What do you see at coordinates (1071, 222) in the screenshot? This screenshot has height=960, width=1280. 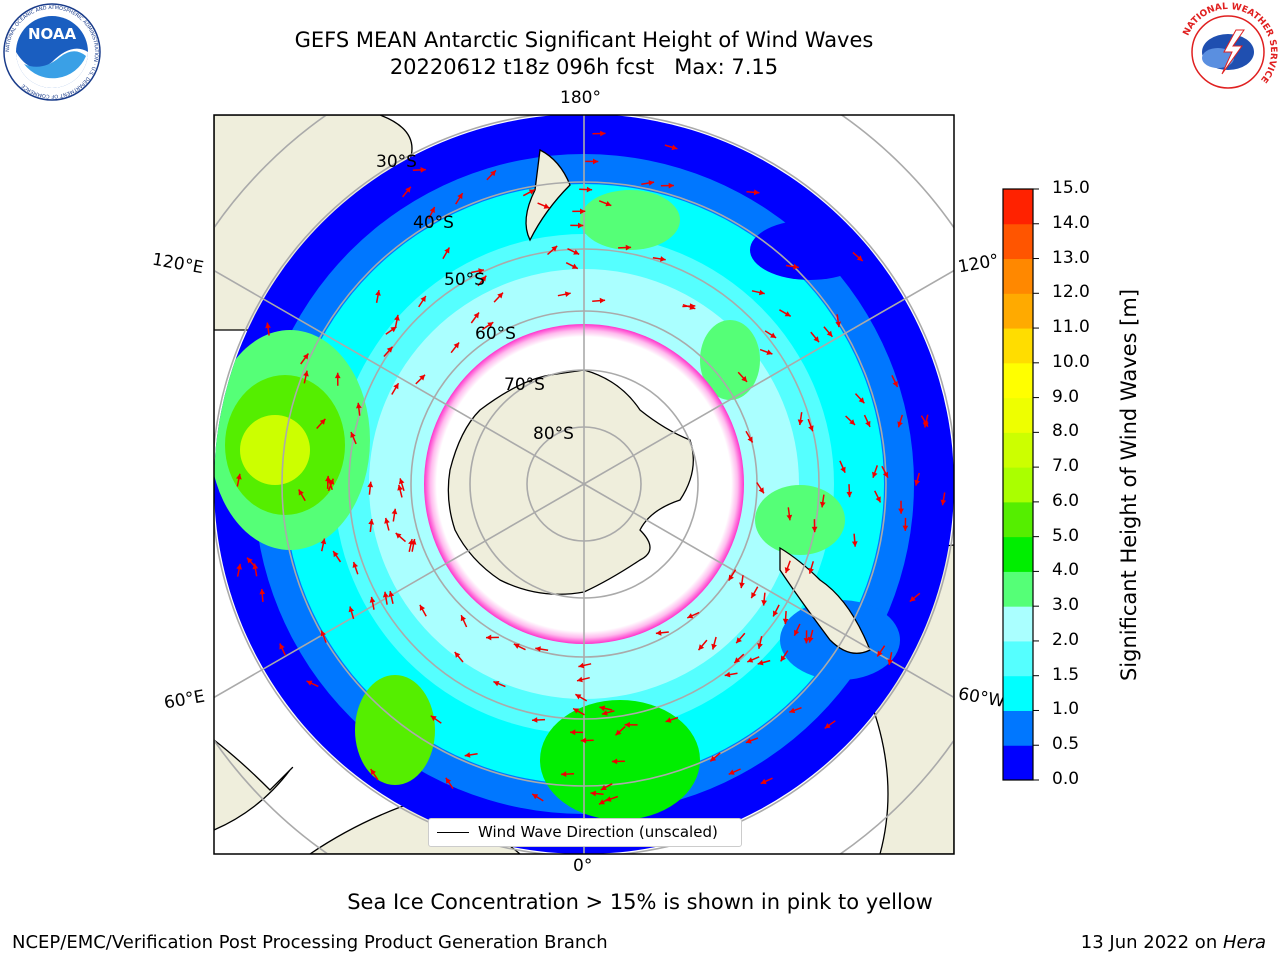 I see `colorbar-tick-label: 14.0` at bounding box center [1071, 222].